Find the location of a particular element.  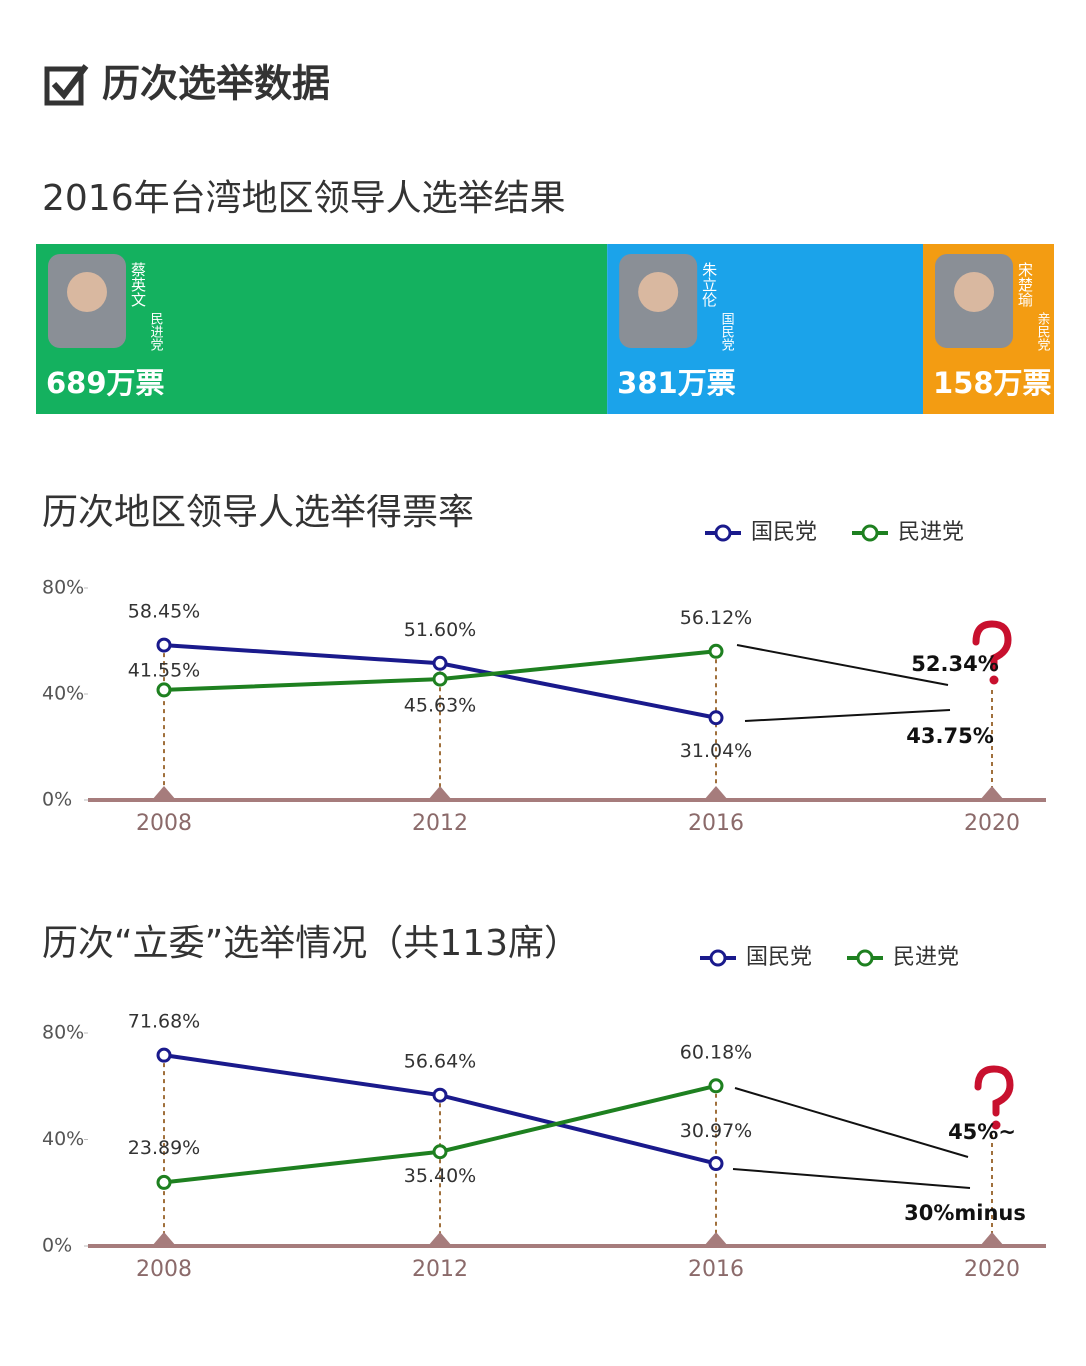

data-label: 58.45% is located at coordinates (164, 612).